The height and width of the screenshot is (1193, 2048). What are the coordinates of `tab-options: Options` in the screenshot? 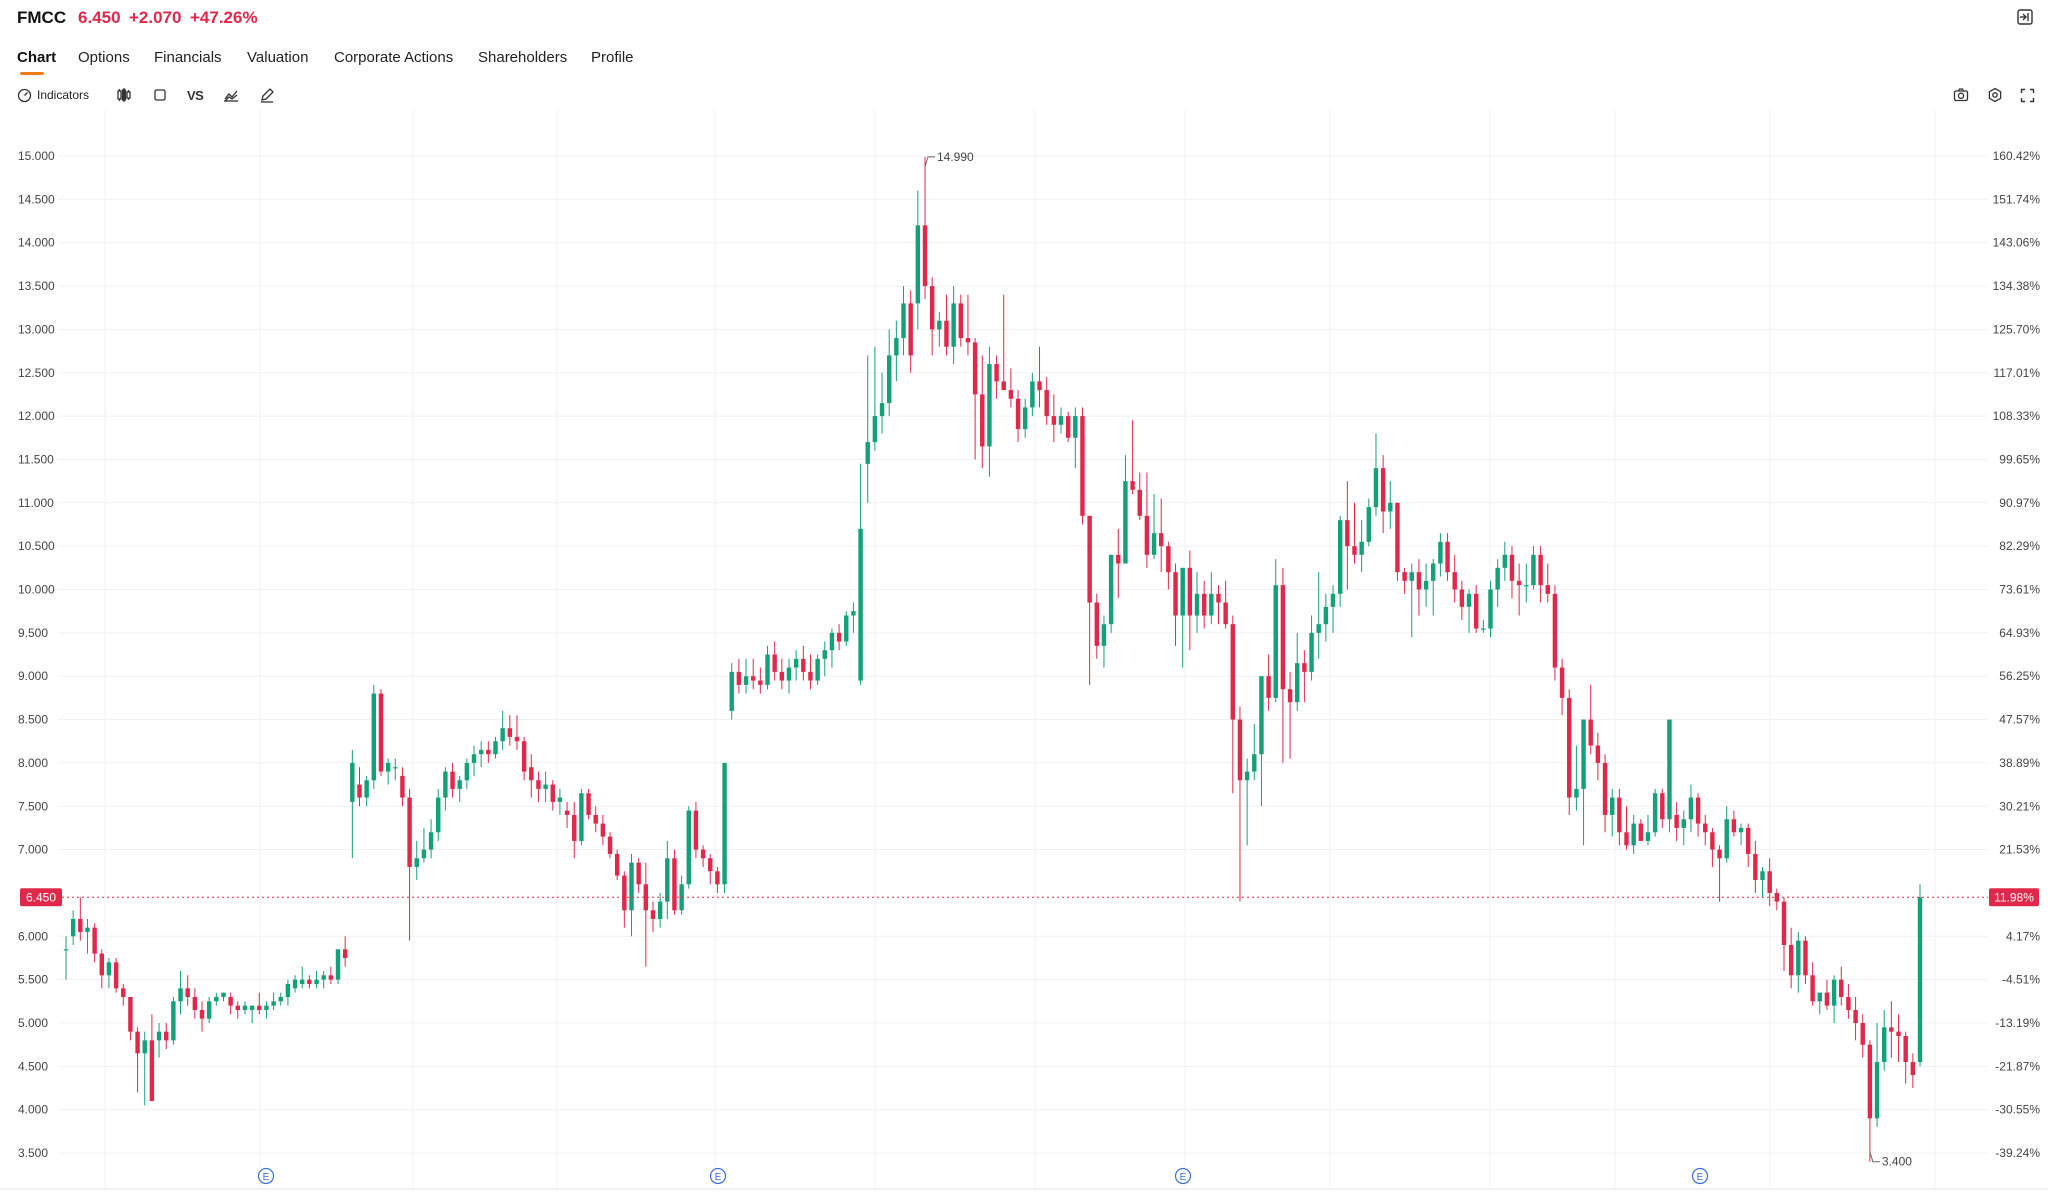 It's located at (104, 57).